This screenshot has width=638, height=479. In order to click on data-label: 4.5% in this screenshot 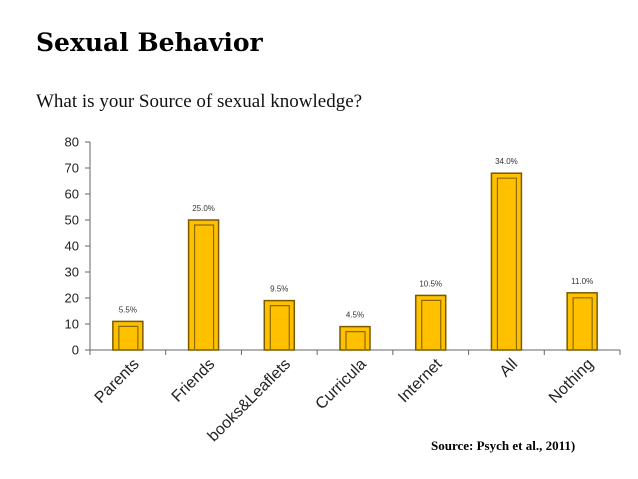, I will do `click(355, 315)`.